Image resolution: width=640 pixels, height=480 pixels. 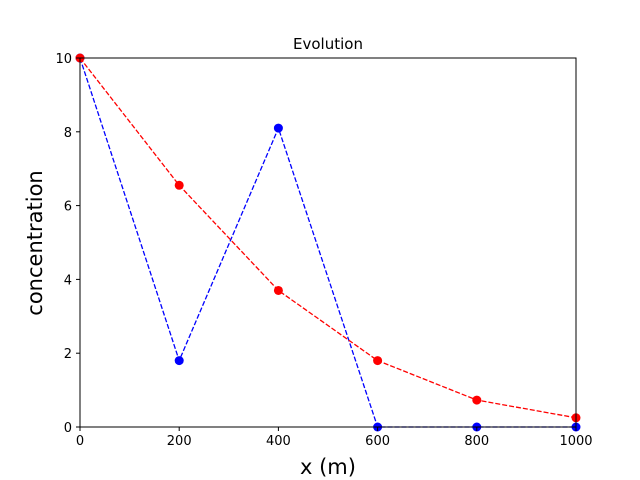 What do you see at coordinates (68, 133) in the screenshot?
I see `y-tick-label: 8` at bounding box center [68, 133].